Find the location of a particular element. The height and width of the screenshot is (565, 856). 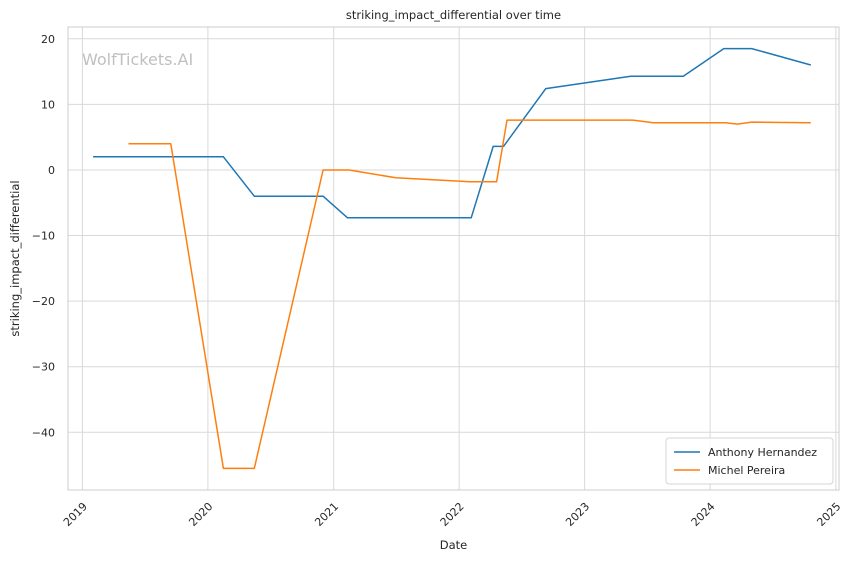

x-tick-label: 2024 is located at coordinates (703, 514).